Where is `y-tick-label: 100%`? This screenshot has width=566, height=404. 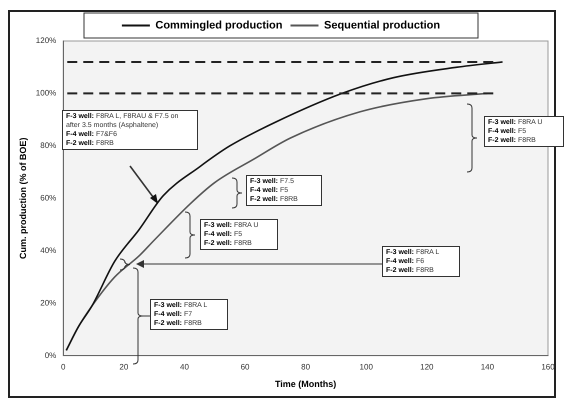
y-tick-label: 100% is located at coordinates (46, 93).